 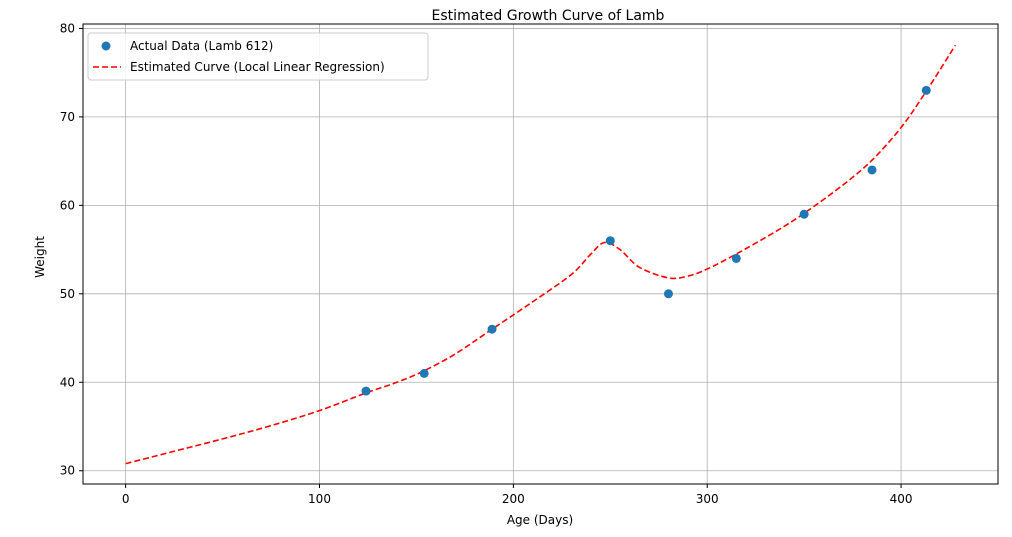 What do you see at coordinates (126, 499) in the screenshot?
I see `x-tick-label: 0` at bounding box center [126, 499].